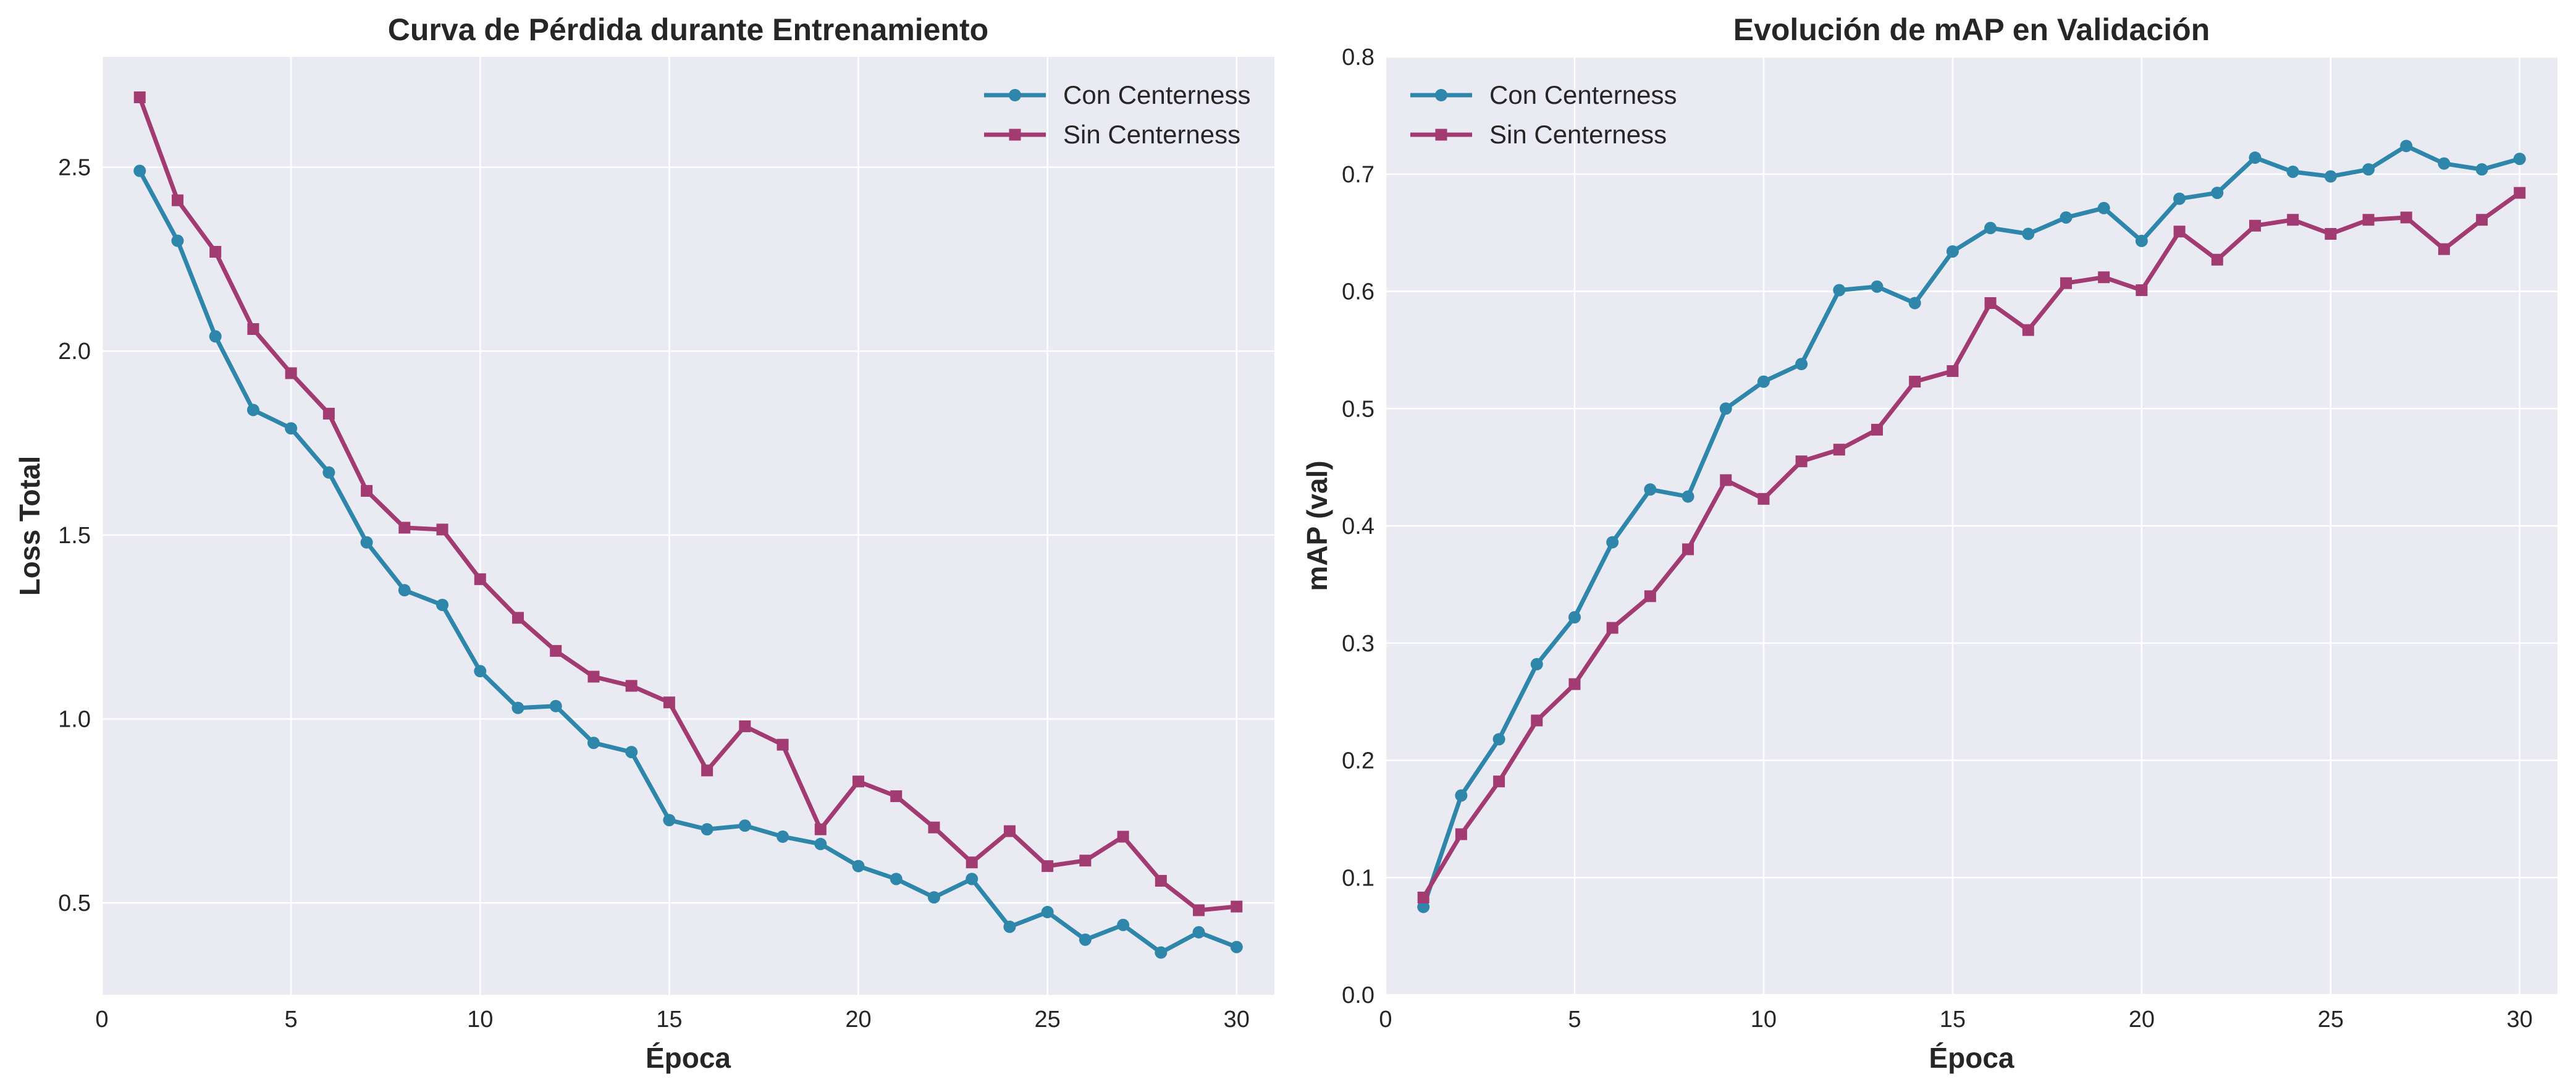 The image size is (2576, 1090). Describe the element at coordinates (101, 1020) in the screenshot. I see `x-tick-label: 0` at that location.